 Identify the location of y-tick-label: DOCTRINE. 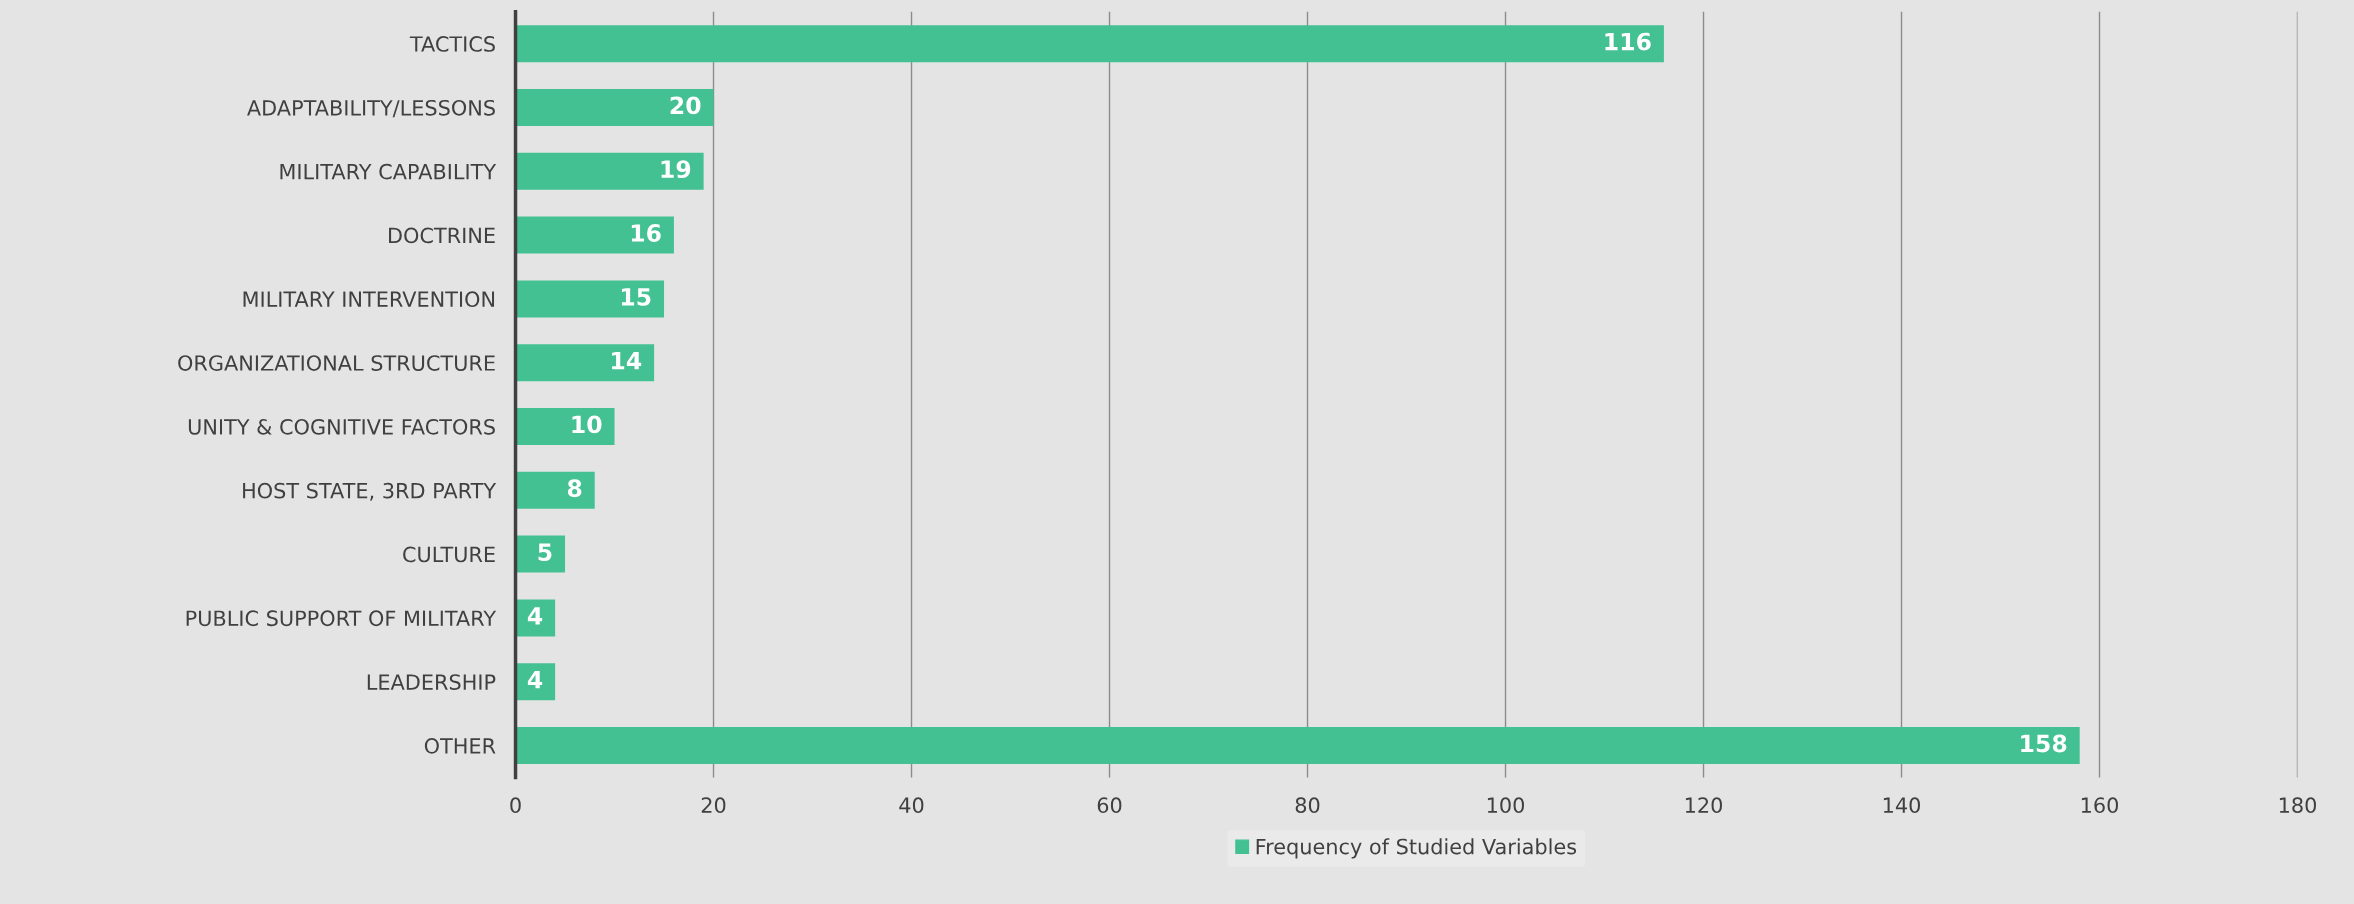
(442, 235).